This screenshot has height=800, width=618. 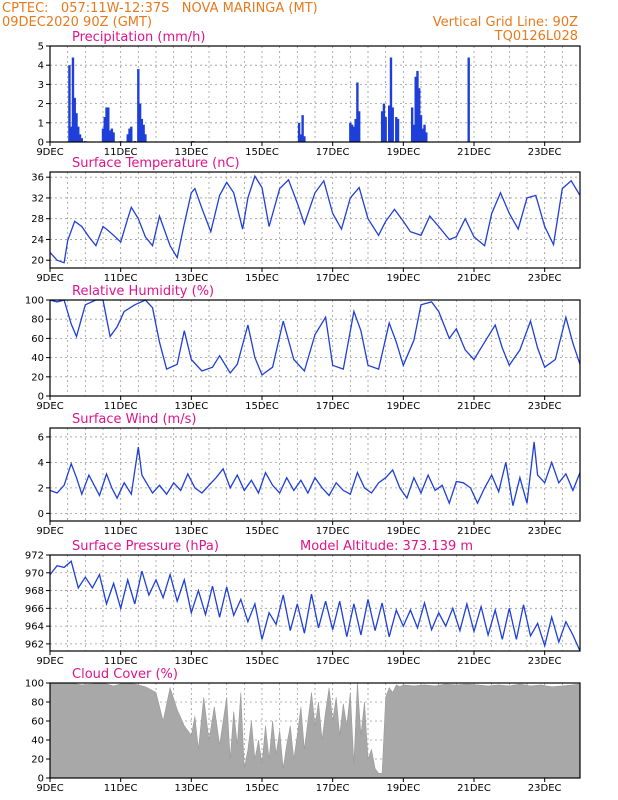 What do you see at coordinates (121, 788) in the screenshot?
I see `cloud-xtick-label: 11DEC` at bounding box center [121, 788].